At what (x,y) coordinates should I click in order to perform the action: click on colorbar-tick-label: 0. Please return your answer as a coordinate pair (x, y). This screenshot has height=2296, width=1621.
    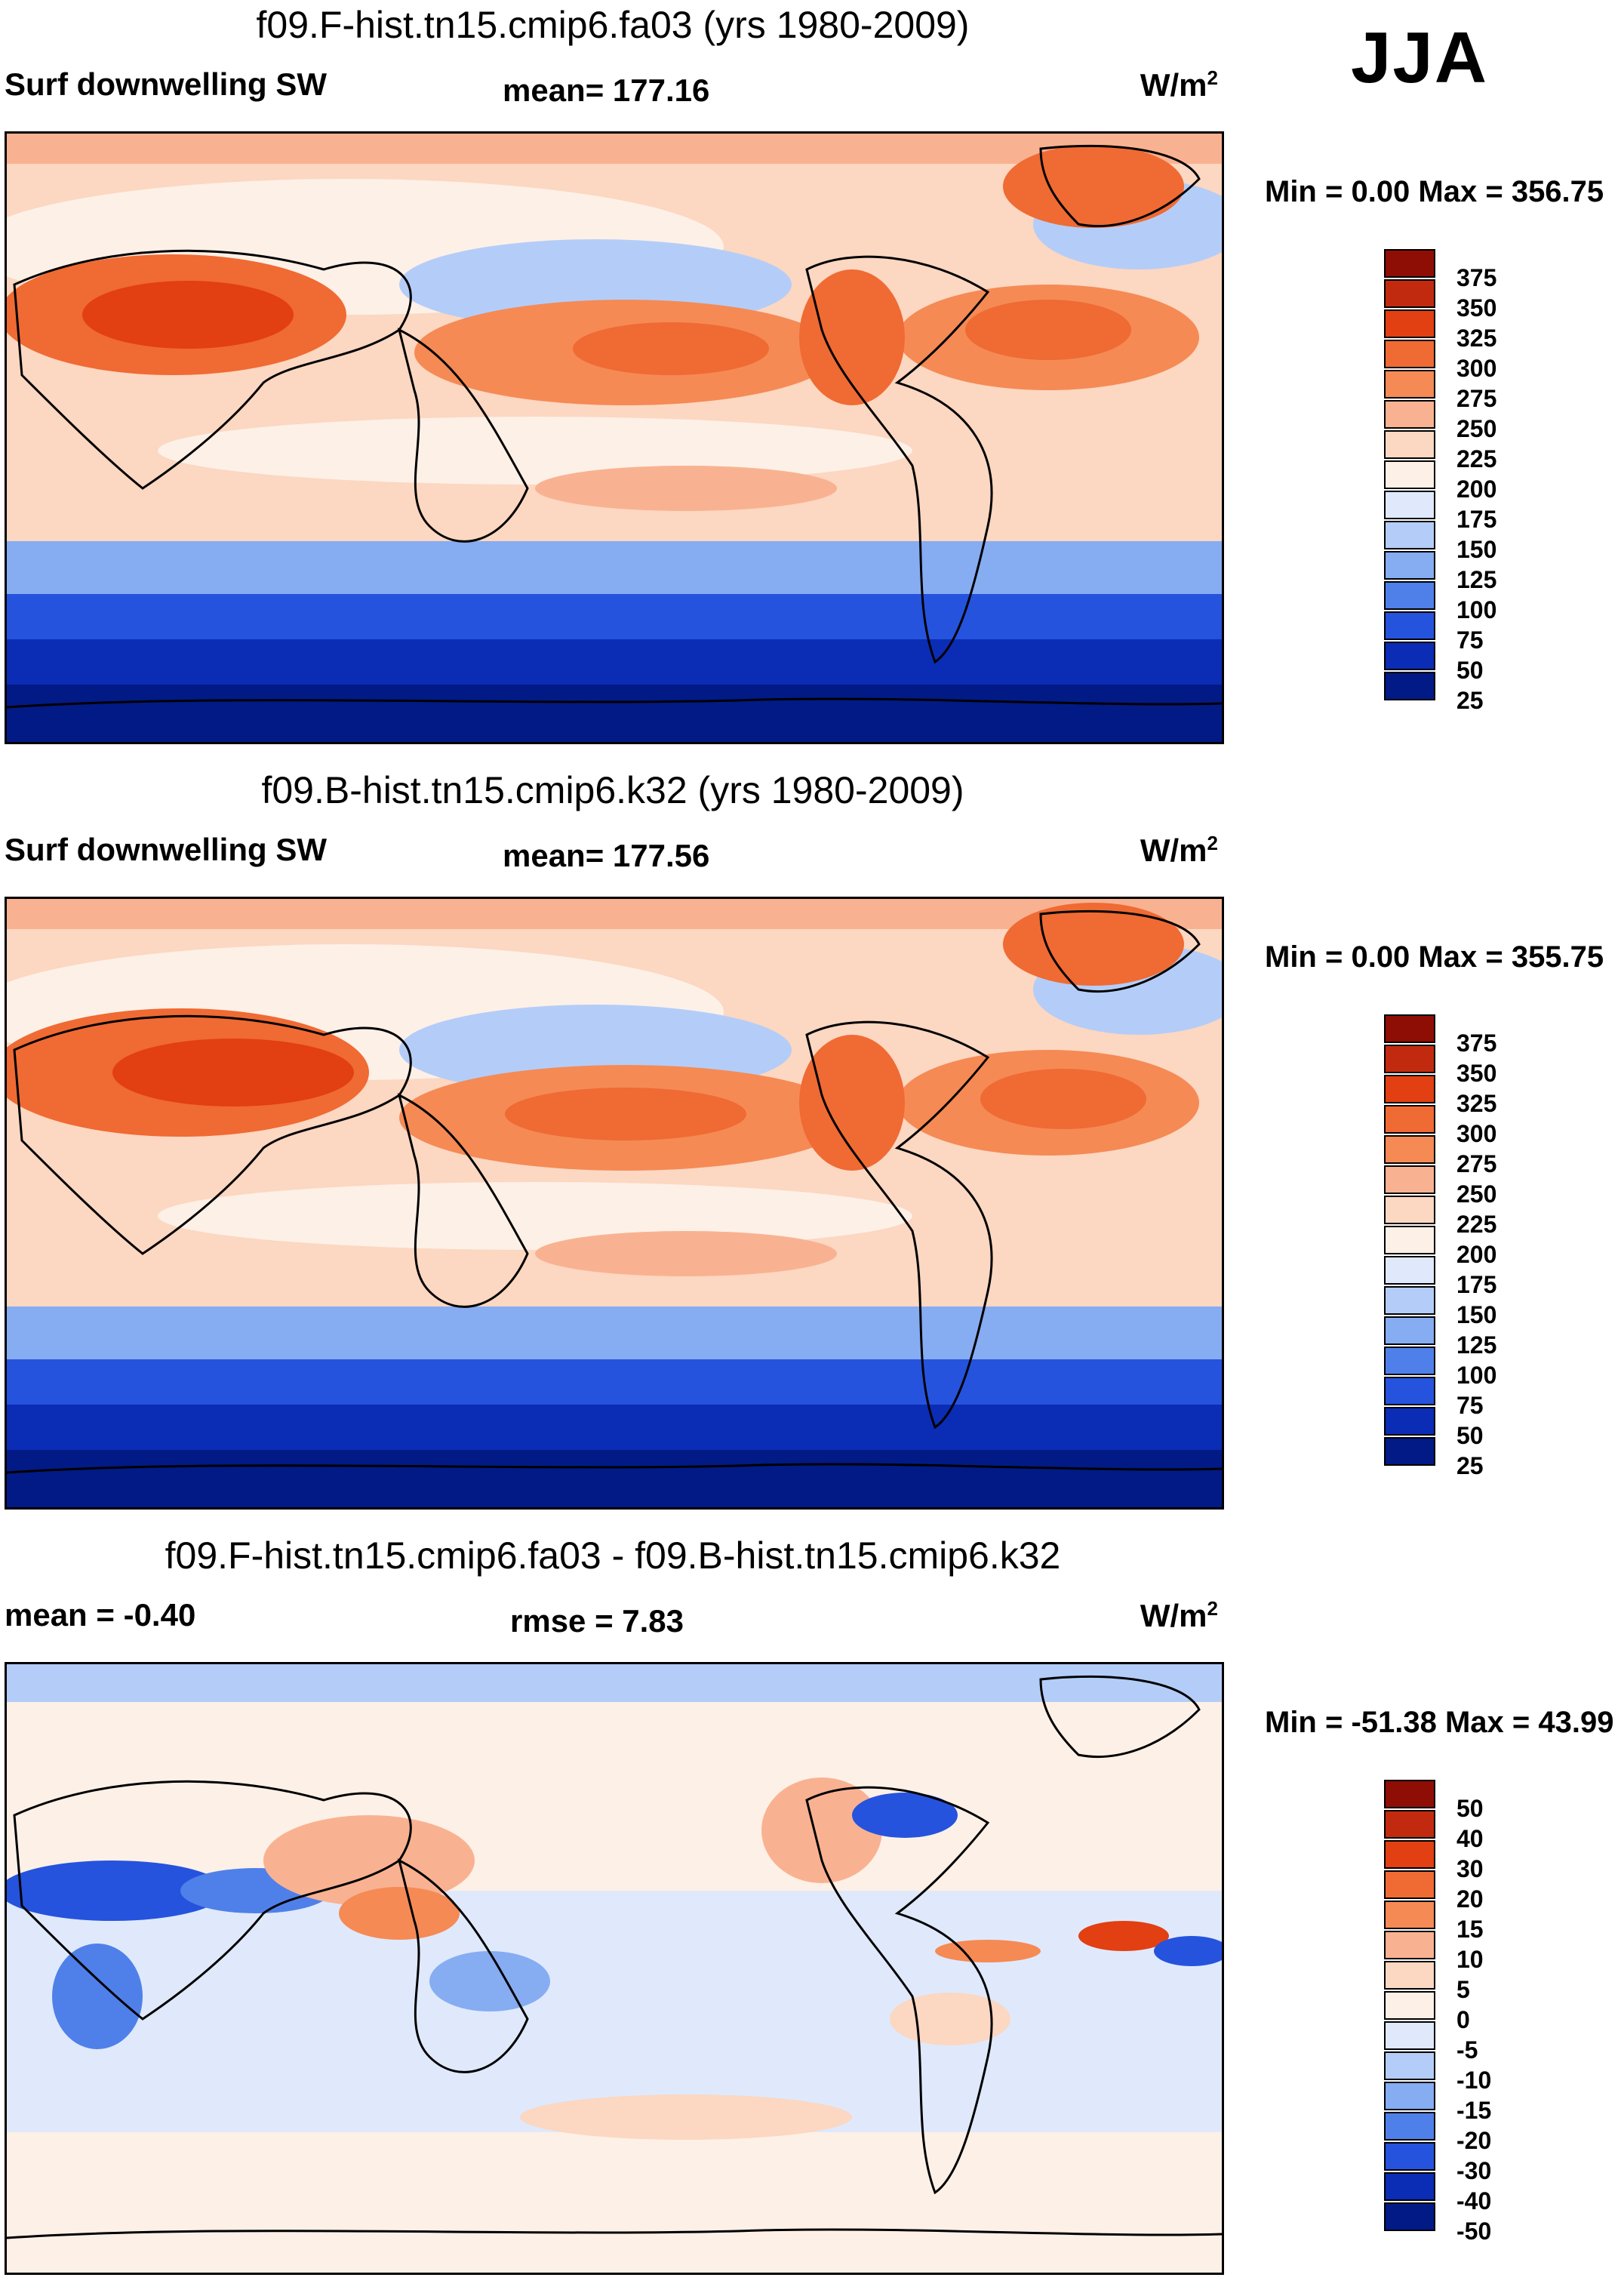
    Looking at the image, I should click on (1463, 2019).